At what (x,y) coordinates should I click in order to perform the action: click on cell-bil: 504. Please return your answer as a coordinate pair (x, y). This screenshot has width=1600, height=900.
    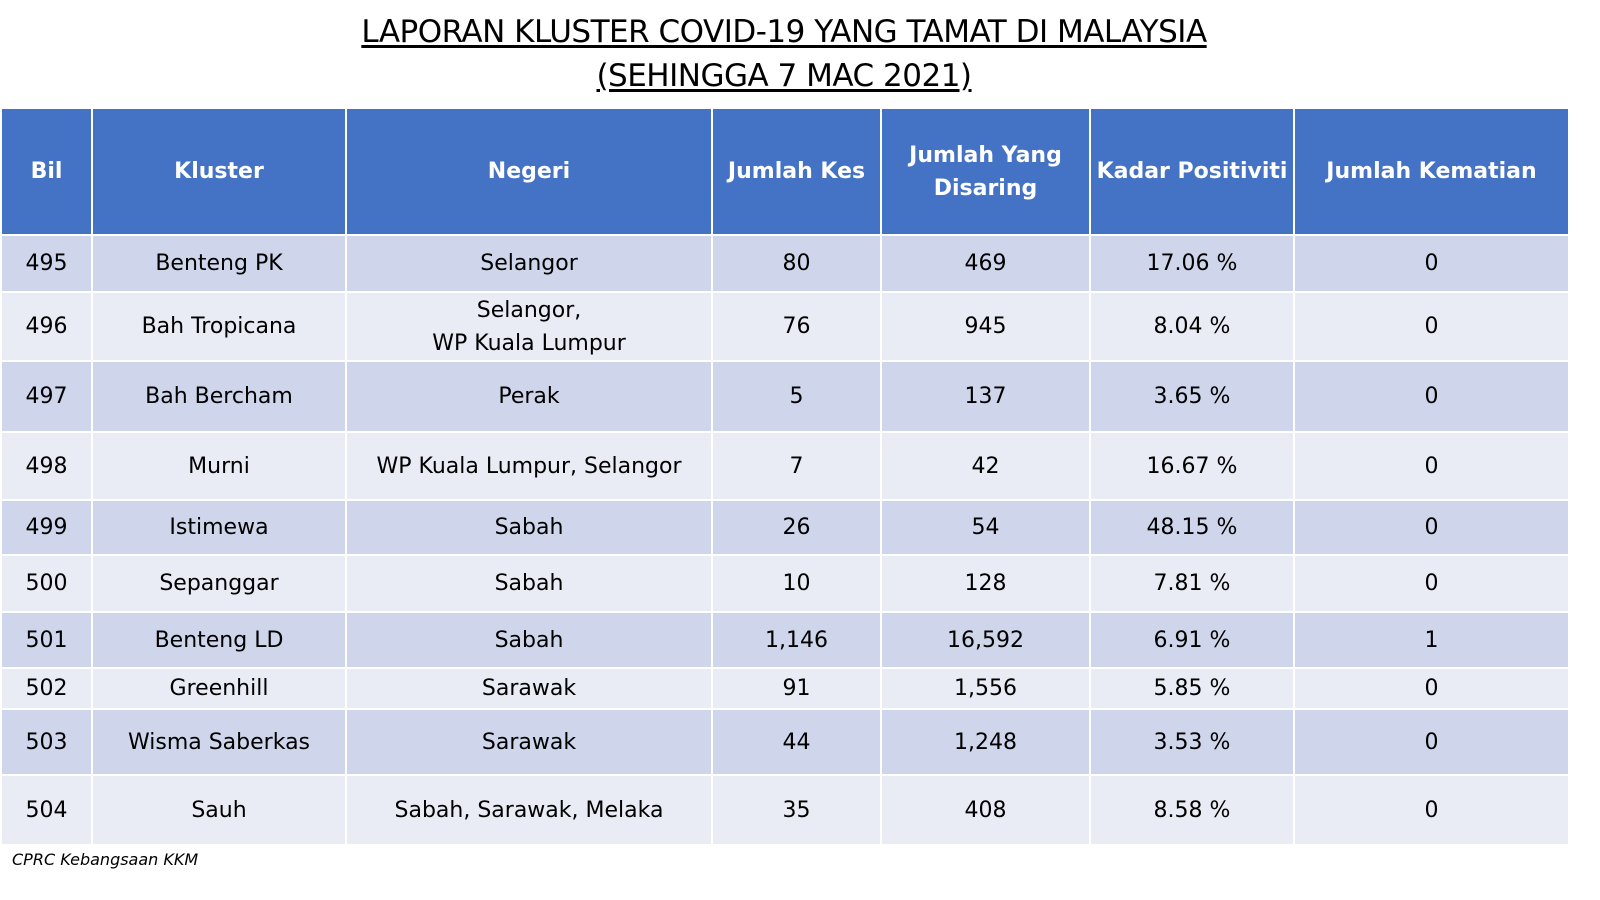
    Looking at the image, I should click on (46, 810).